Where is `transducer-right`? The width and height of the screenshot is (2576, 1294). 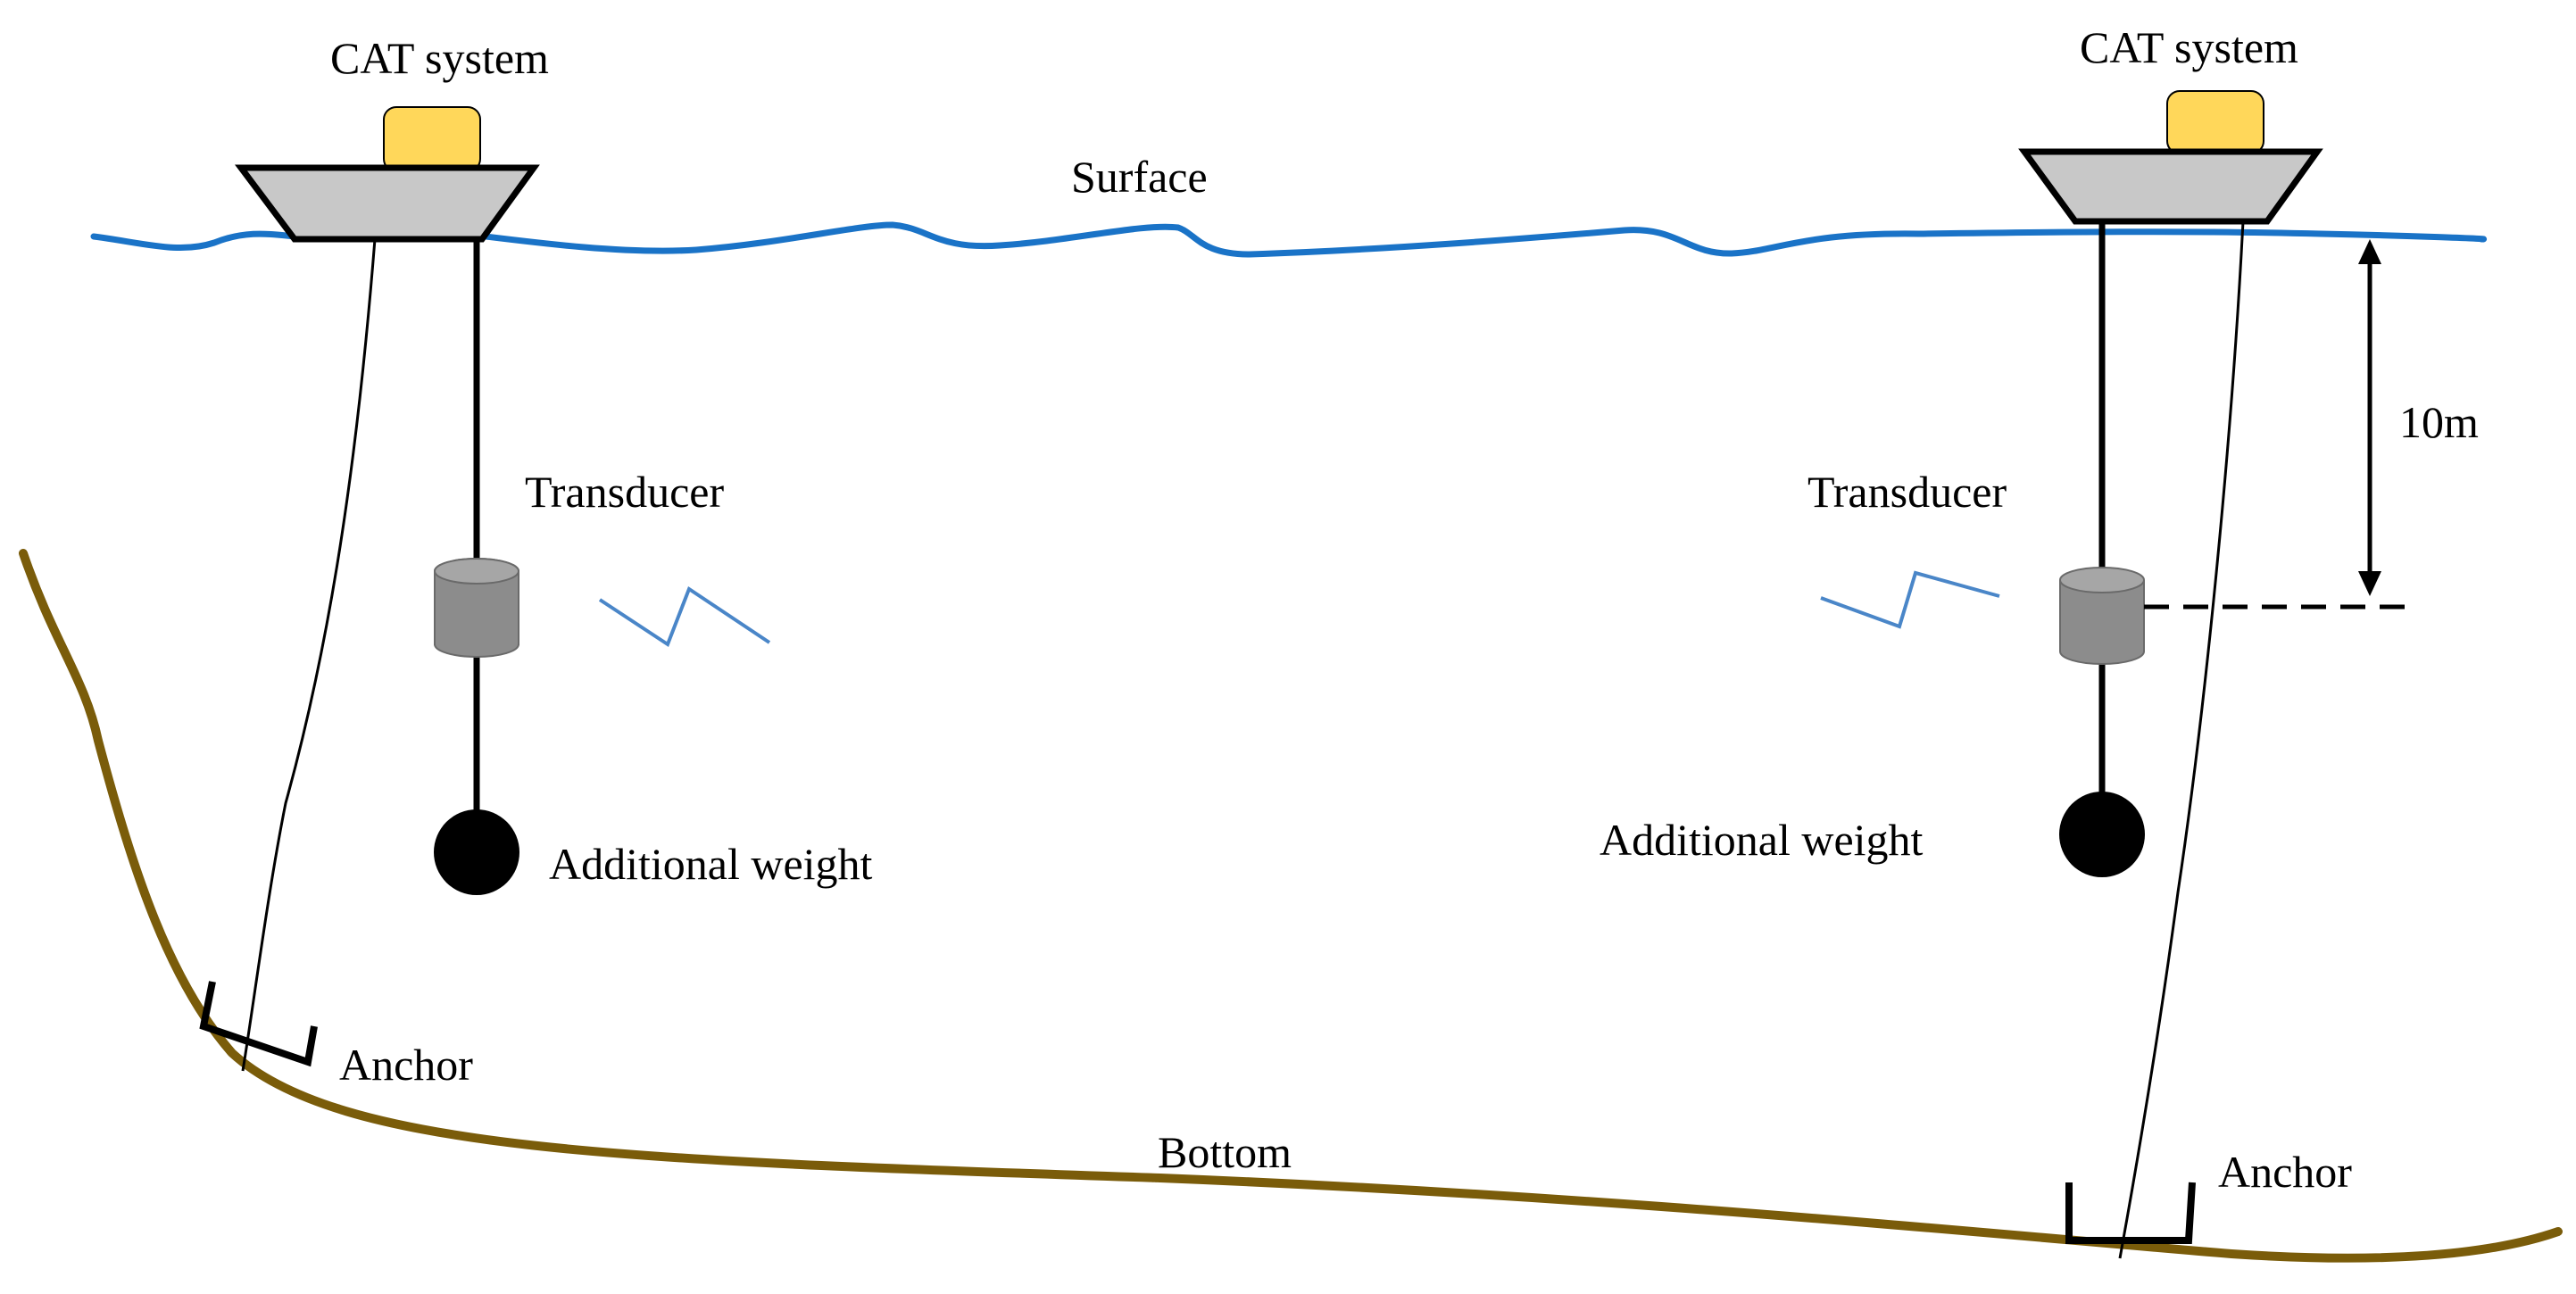
transducer-right is located at coordinates (2102, 616).